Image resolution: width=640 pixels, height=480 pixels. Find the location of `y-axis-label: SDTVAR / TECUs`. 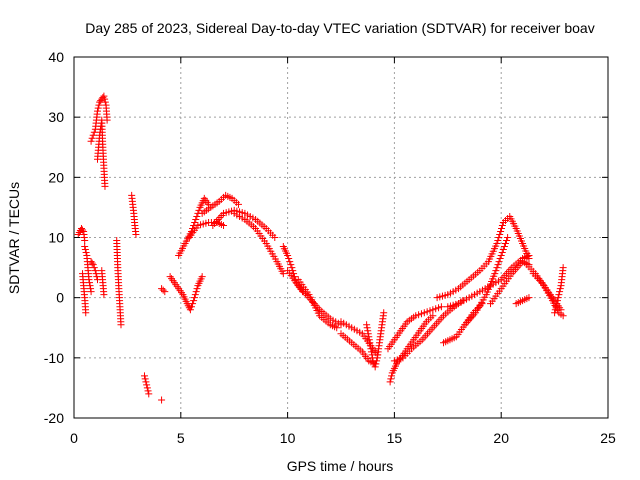

y-axis-label: SDTVAR / TECUs is located at coordinates (14, 238).